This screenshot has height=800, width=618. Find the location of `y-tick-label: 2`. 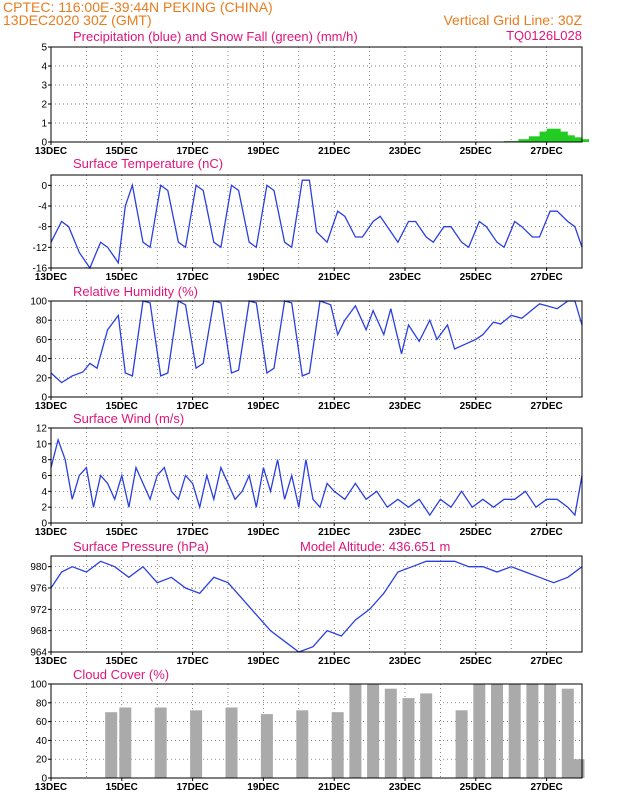

y-tick-label: 2 is located at coordinates (44, 105).